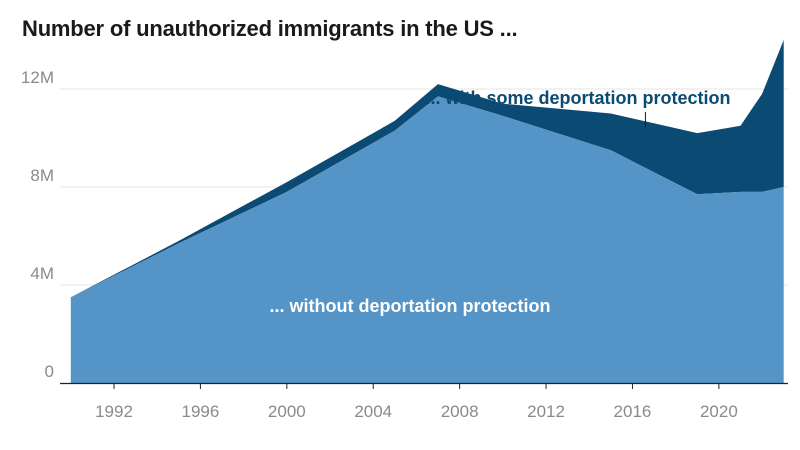 Image resolution: width=800 pixels, height=450 pixels. What do you see at coordinates (42, 175) in the screenshot?
I see `y-tick-label: 8M` at bounding box center [42, 175].